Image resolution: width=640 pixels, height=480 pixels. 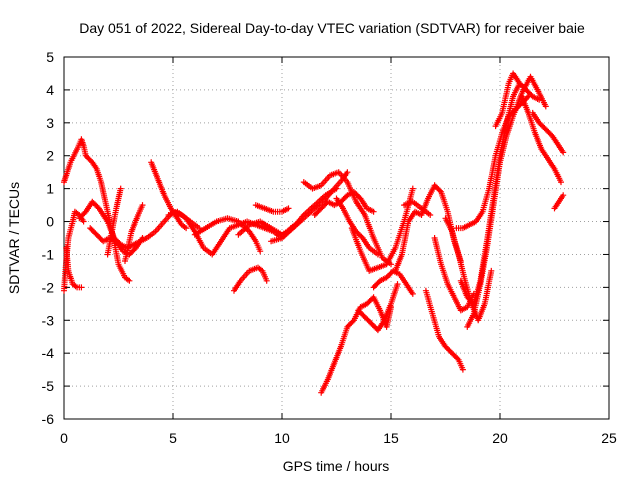 I want to click on x-axis-label: GPS time / hours, so click(x=336, y=466).